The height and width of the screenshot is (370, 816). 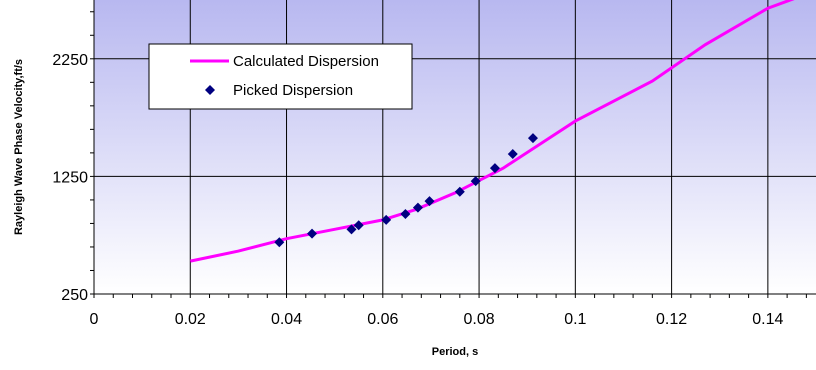 What do you see at coordinates (306, 61) in the screenshot?
I see `legend-label-calculated: Calculated Dispersion` at bounding box center [306, 61].